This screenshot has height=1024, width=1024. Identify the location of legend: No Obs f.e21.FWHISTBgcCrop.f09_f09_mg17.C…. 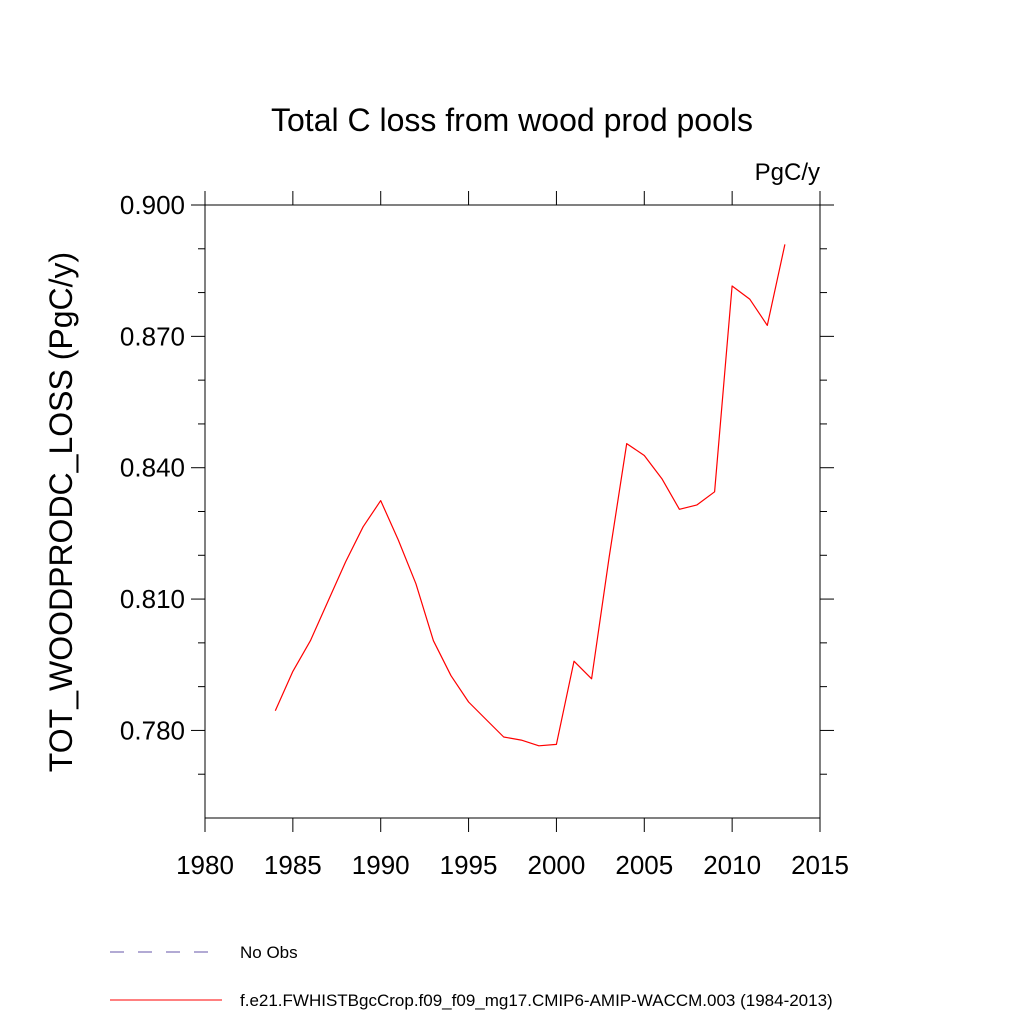
(471, 976).